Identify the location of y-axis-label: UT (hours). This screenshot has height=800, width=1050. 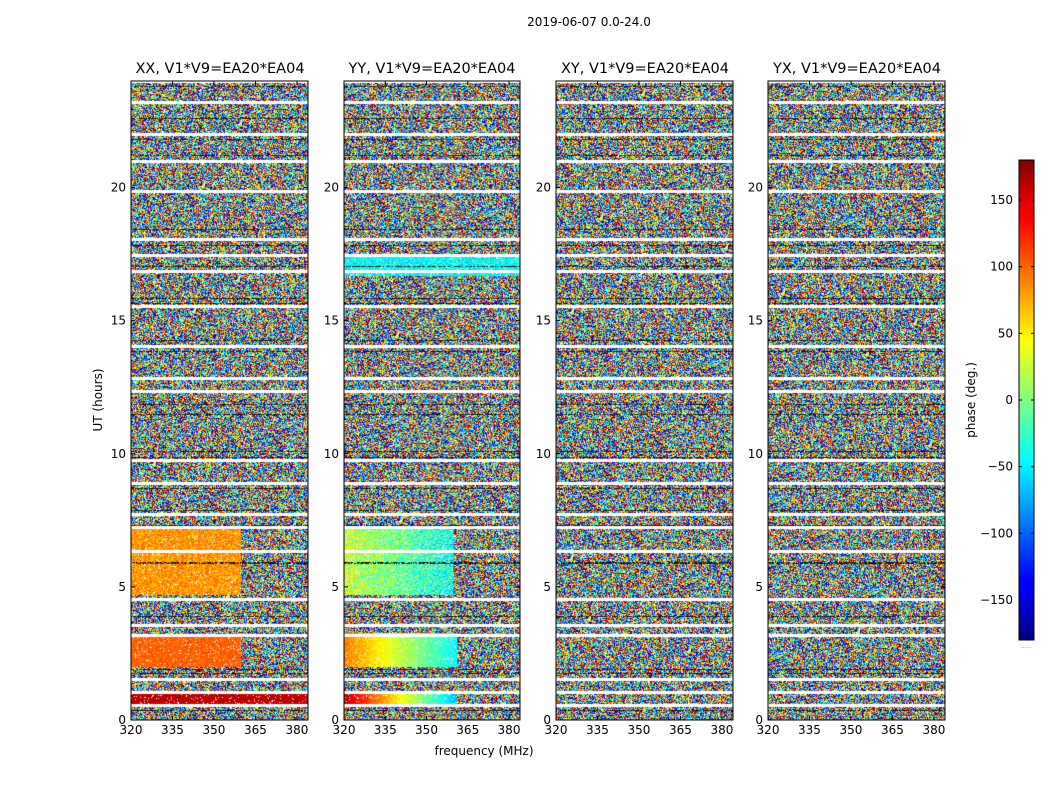
(98, 399).